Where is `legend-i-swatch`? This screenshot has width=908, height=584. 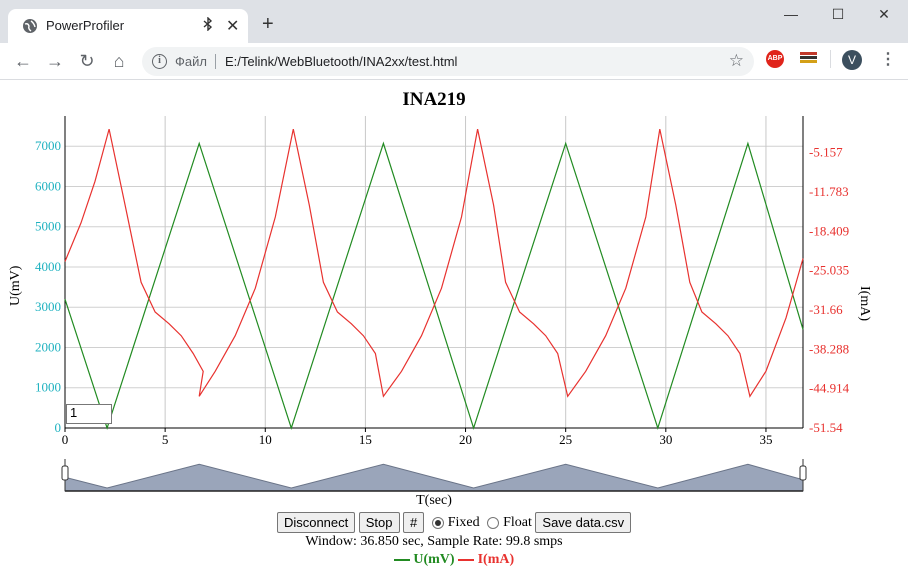 legend-i-swatch is located at coordinates (466, 559).